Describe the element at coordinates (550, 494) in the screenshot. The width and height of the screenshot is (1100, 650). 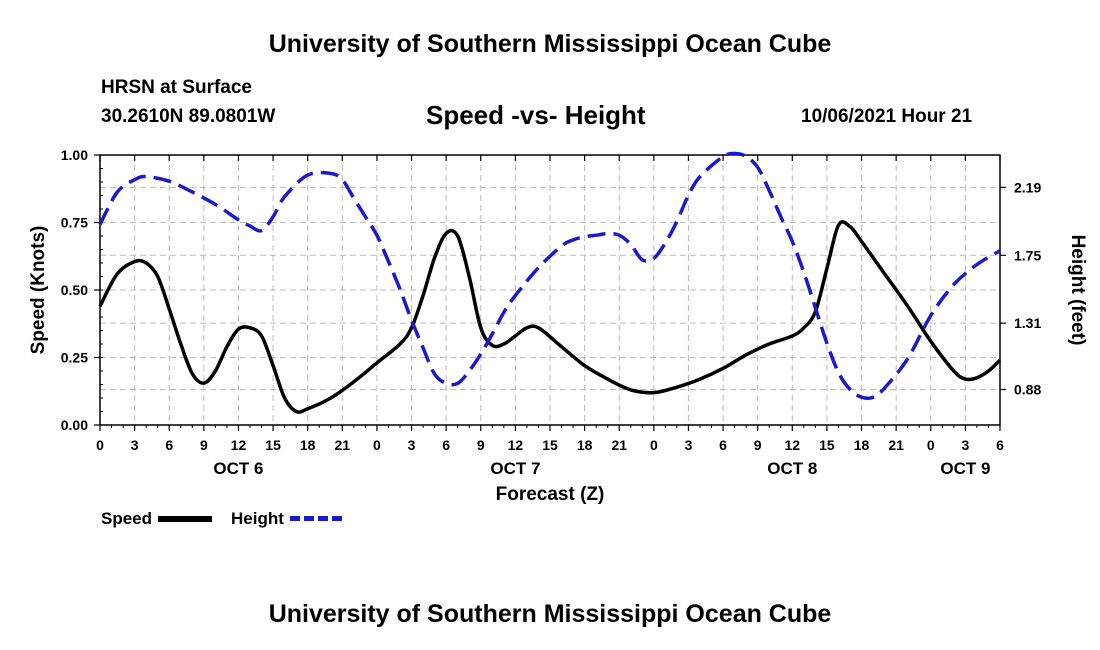
I see `x-axis-title: Forecast (Z)` at that location.